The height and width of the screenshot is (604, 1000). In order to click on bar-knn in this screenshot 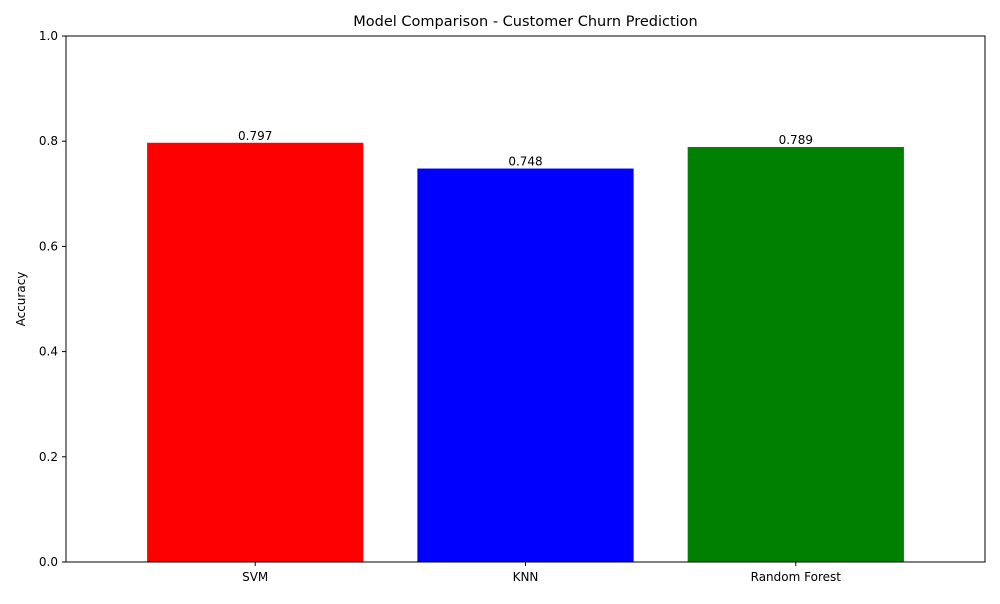, I will do `click(525, 365)`.